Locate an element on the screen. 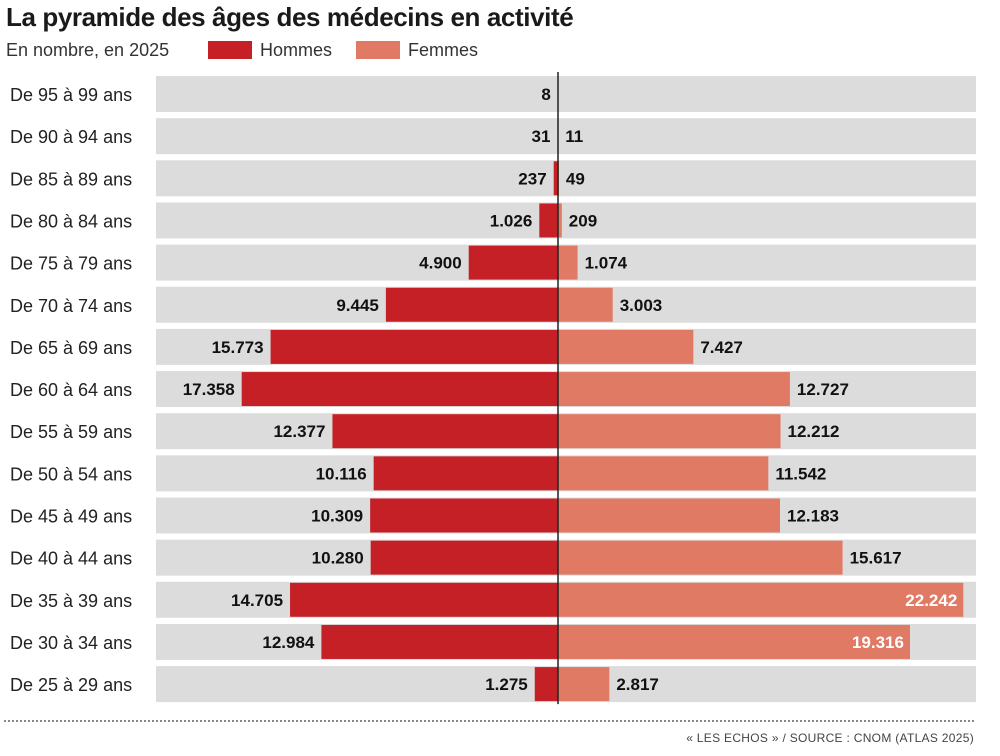 This screenshot has width=1000, height=756. category-label: De 55 à 59 ans is located at coordinates (71, 432).